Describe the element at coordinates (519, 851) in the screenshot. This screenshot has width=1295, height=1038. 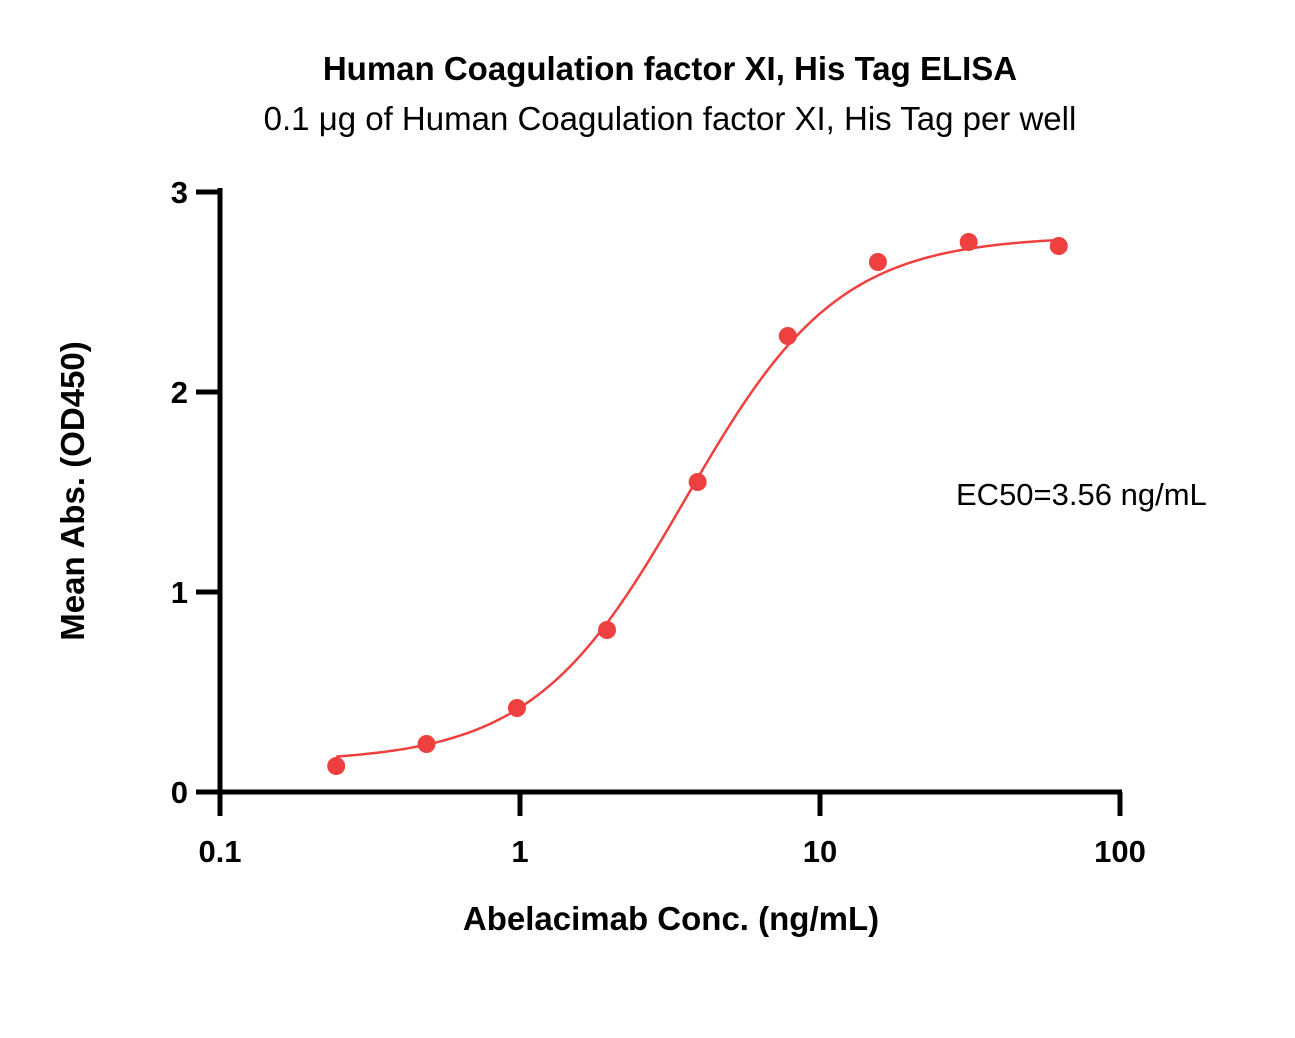
I see `x-tick-label: 1` at that location.